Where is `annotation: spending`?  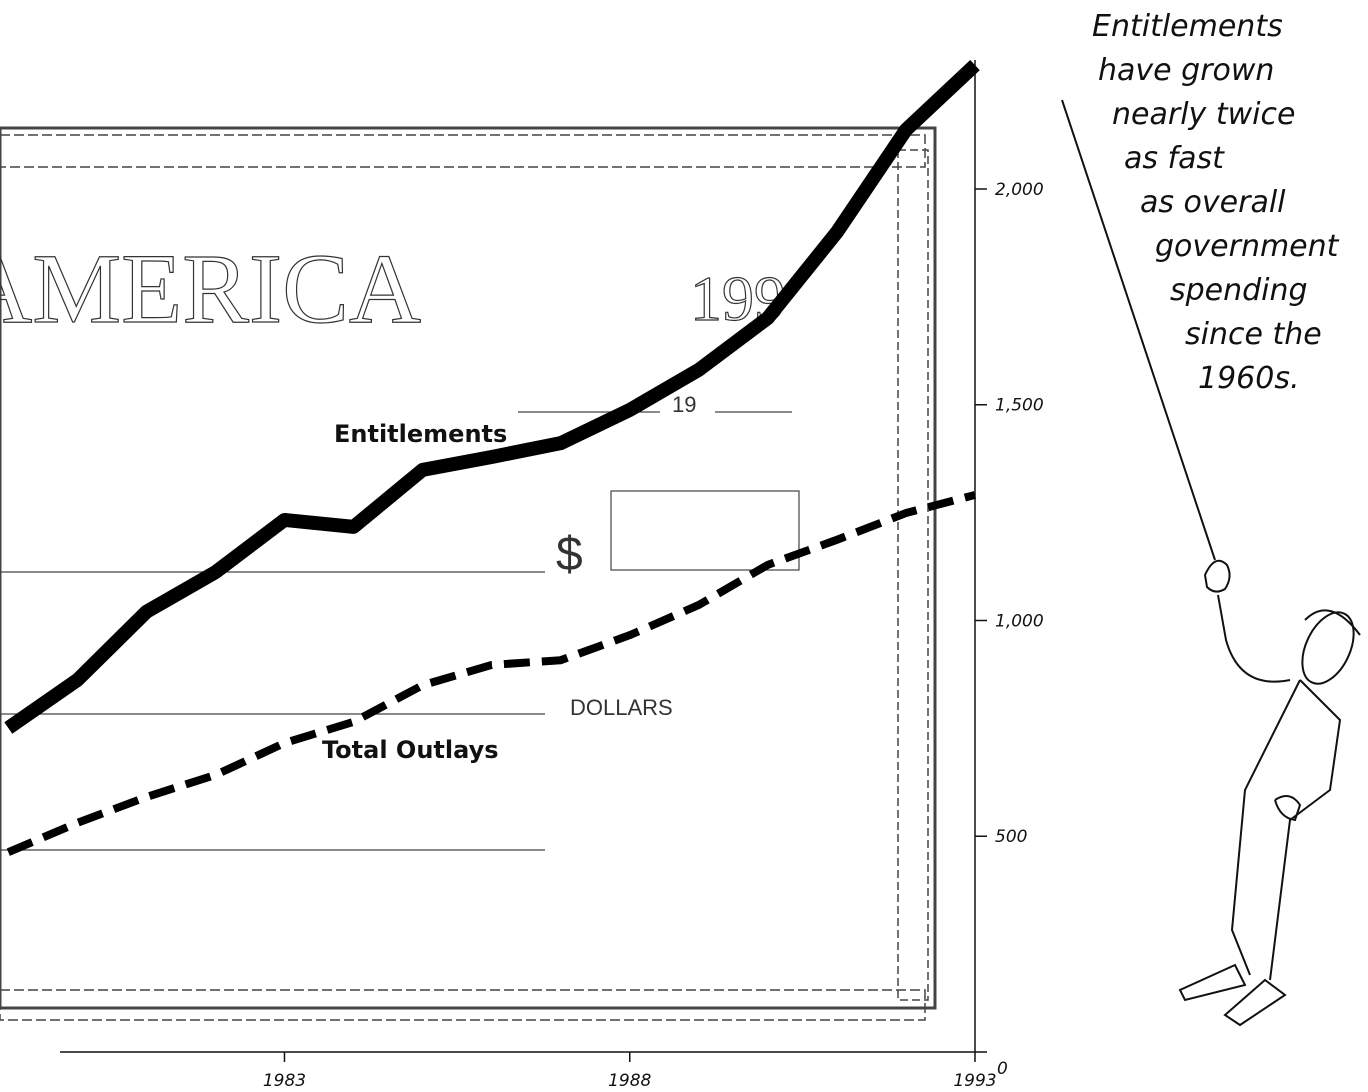
annotation: spending is located at coordinates (1239, 290).